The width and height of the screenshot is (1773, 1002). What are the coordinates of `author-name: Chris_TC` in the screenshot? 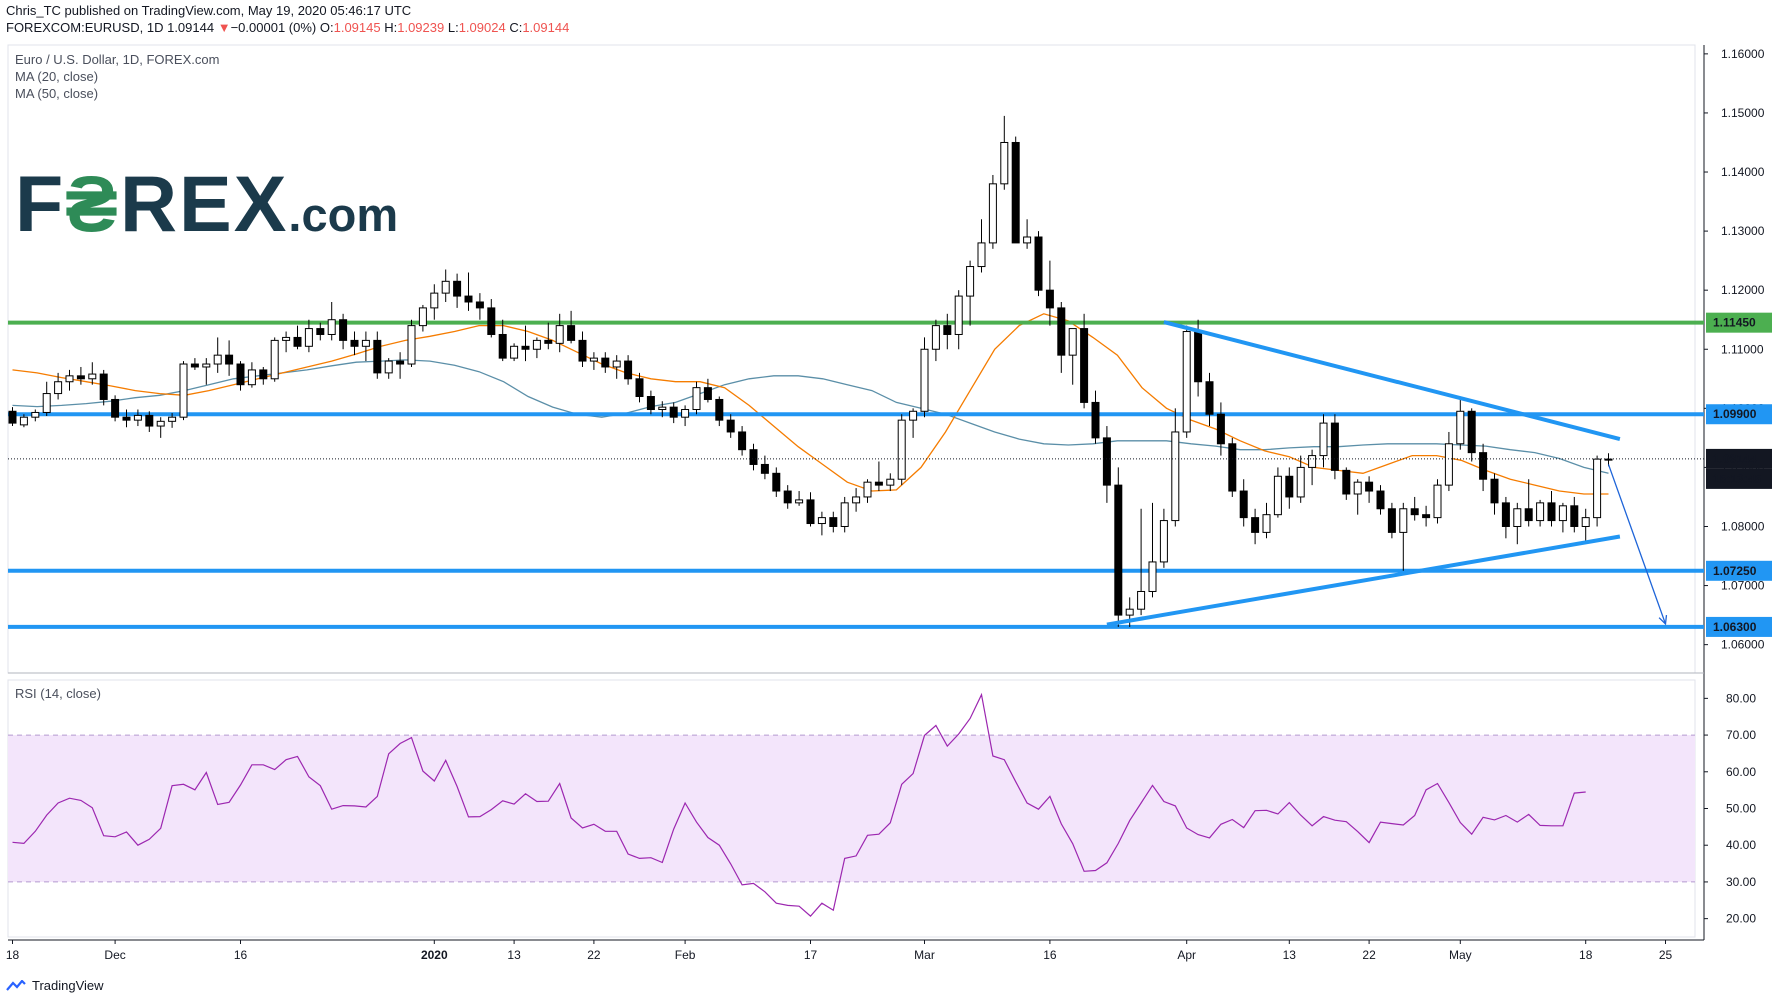 It's located at (33, 10).